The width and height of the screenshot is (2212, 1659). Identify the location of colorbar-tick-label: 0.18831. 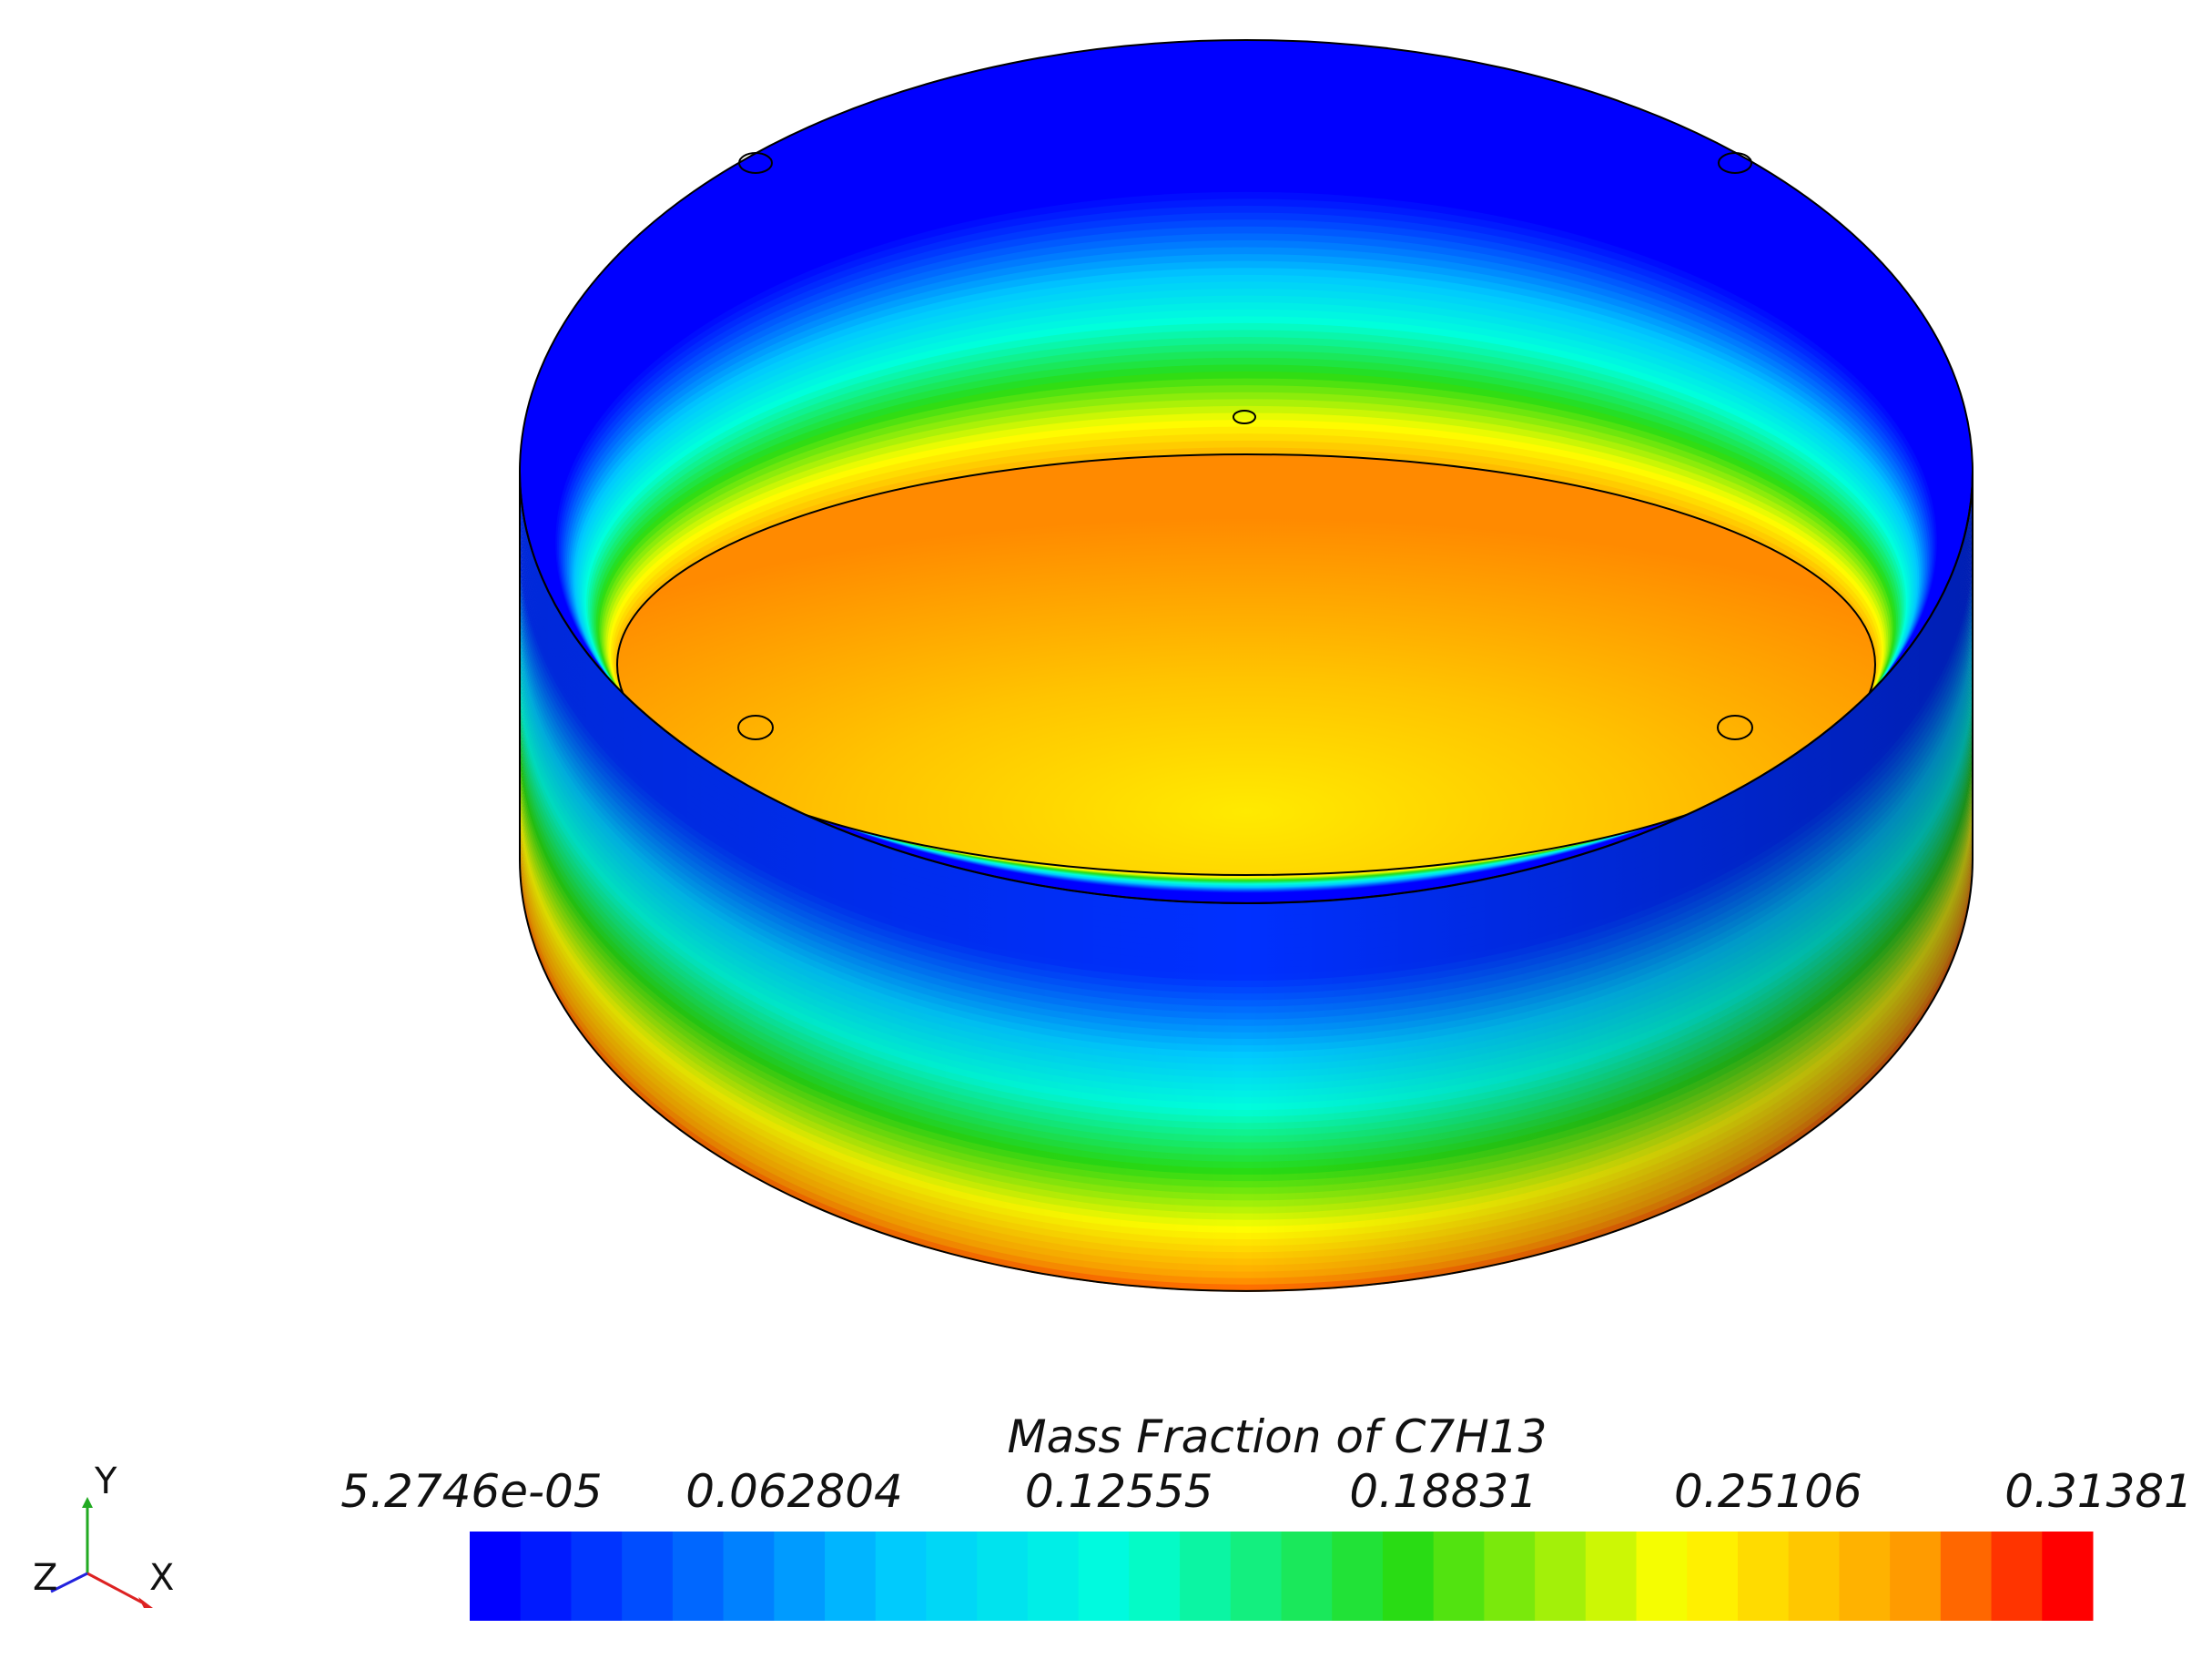
(1443, 1491).